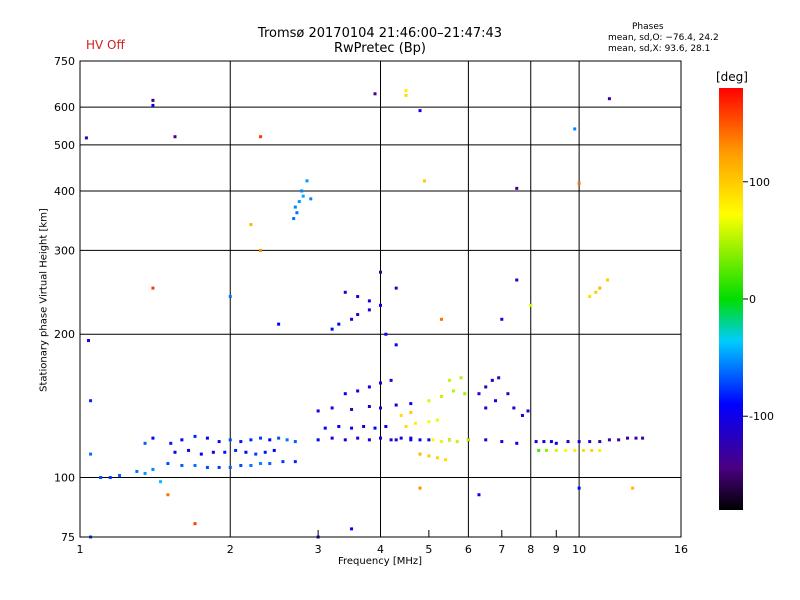 This screenshot has height=600, width=800. Describe the element at coordinates (556, 549) in the screenshot. I see `x-tick-label: 9` at that location.